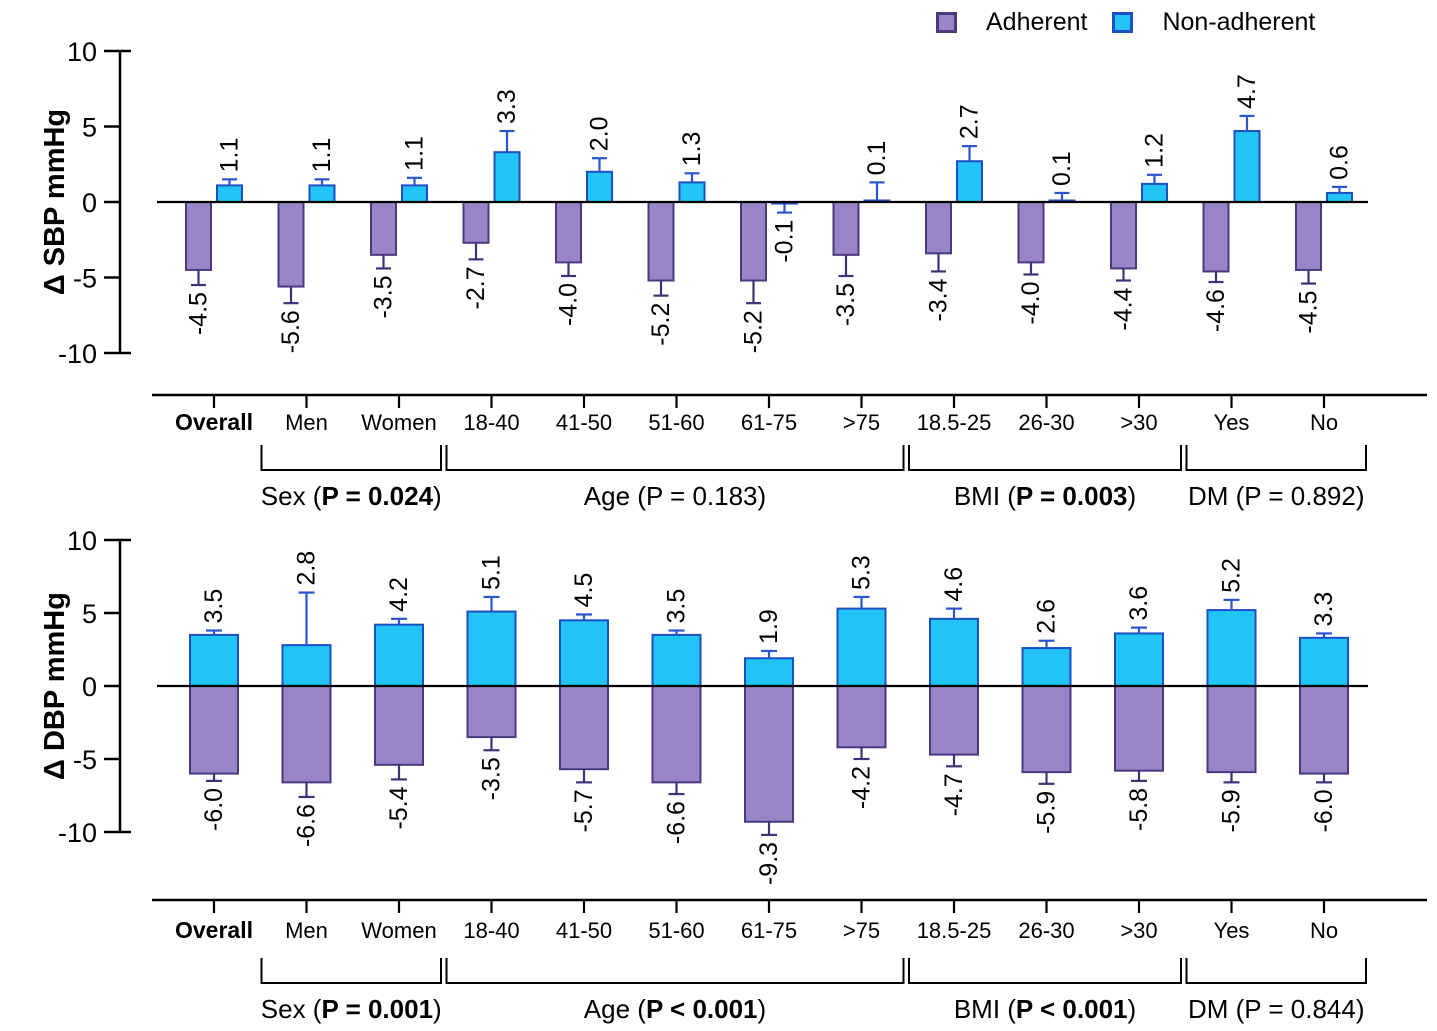 The width and height of the screenshot is (1437, 1031). Describe the element at coordinates (1324, 422) in the screenshot. I see `category-label: No` at that location.